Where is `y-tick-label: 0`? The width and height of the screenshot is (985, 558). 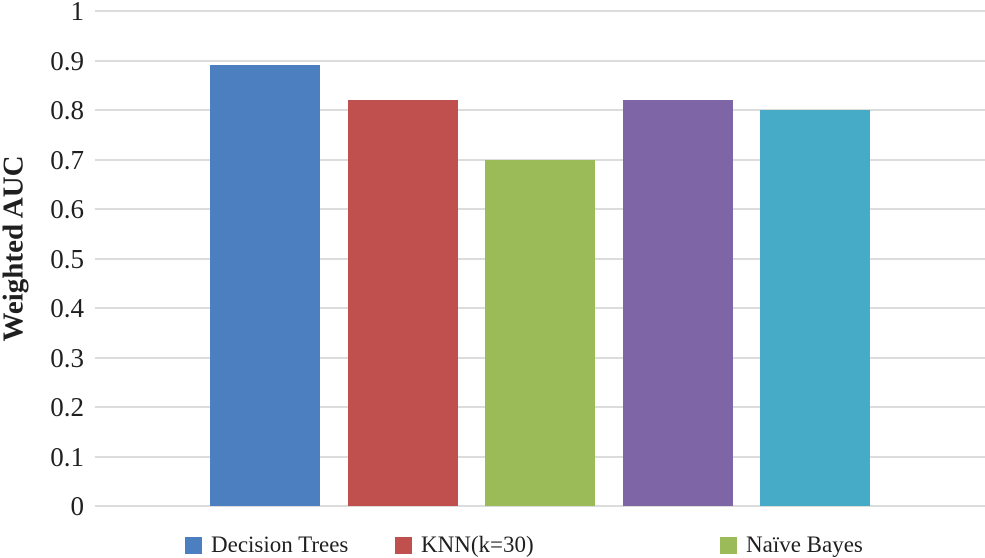 y-tick-label: 0 is located at coordinates (77, 506).